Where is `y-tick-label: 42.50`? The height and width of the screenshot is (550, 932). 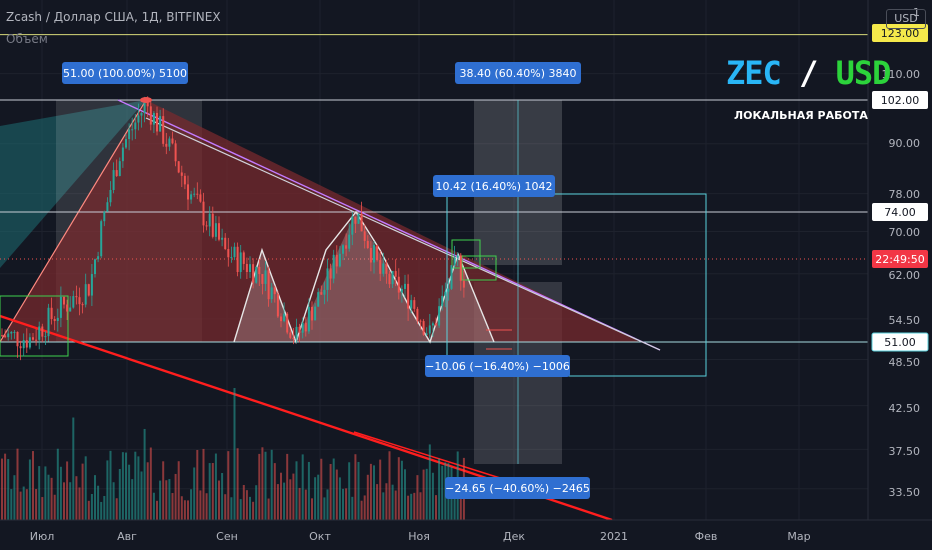 y-tick-label: 42.50 is located at coordinates (905, 408).